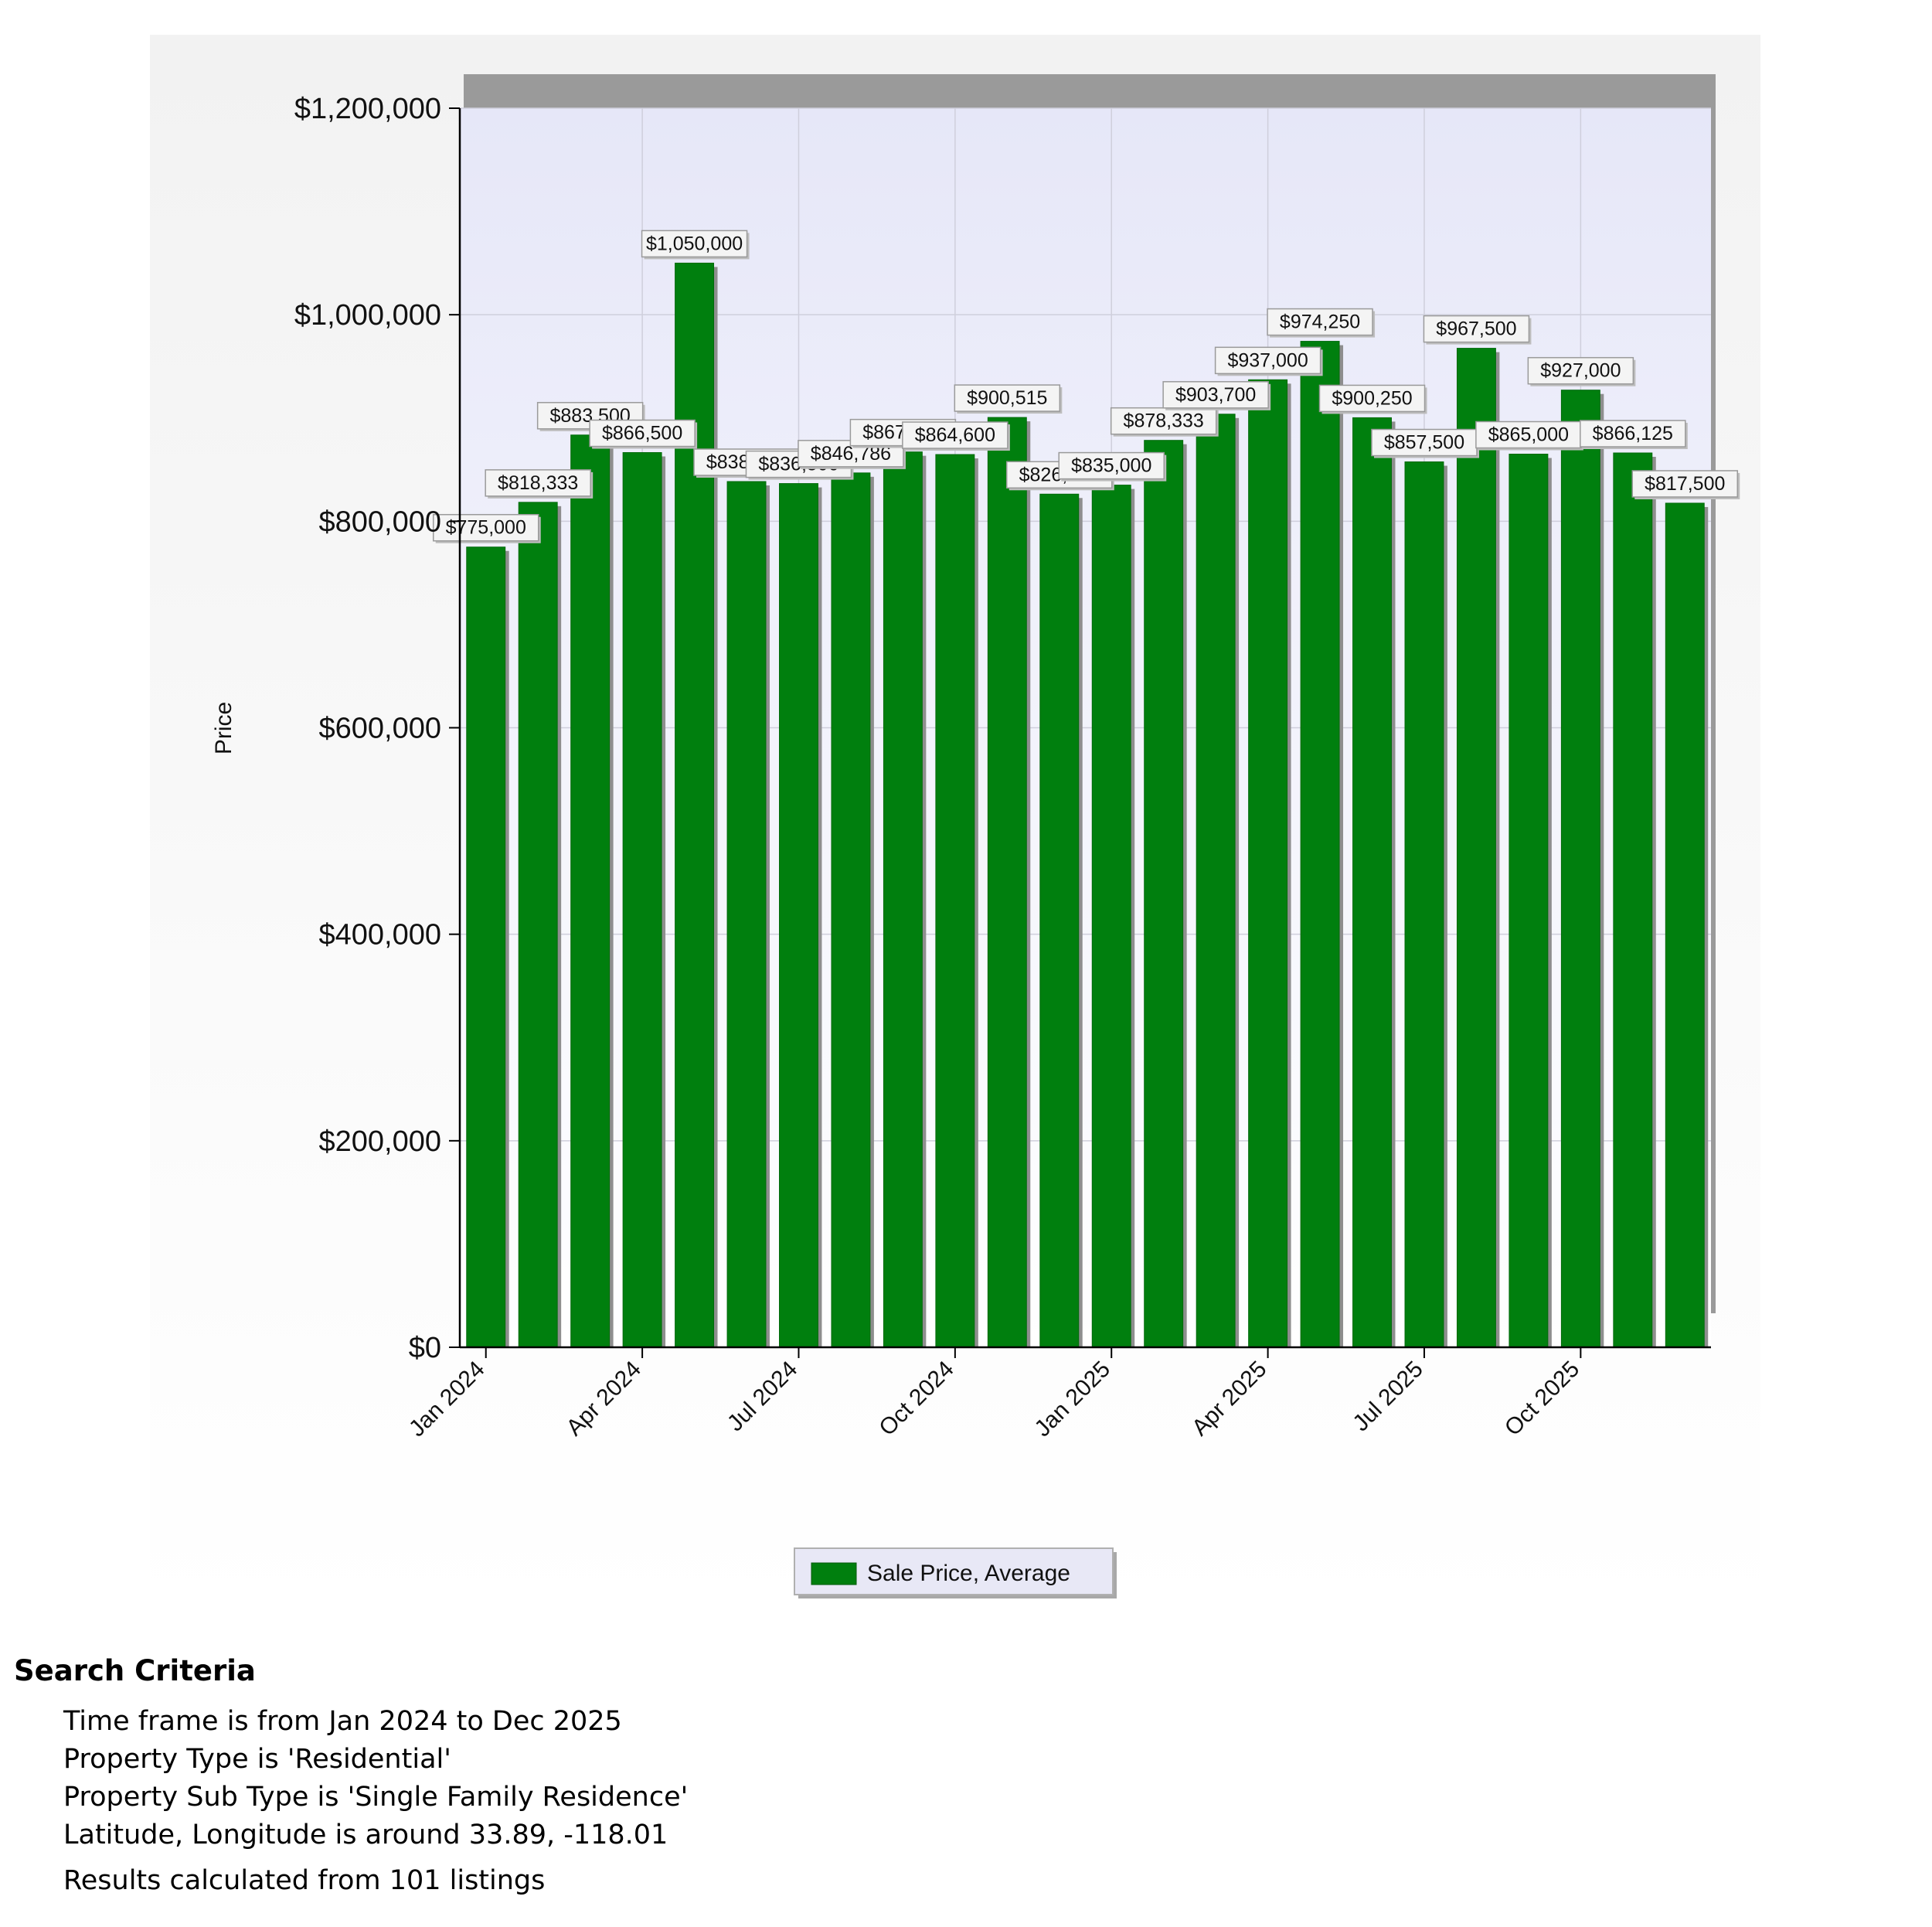  Describe the element at coordinates (1073, 1399) in the screenshot. I see `x-tick-label: Jan 2025` at that location.